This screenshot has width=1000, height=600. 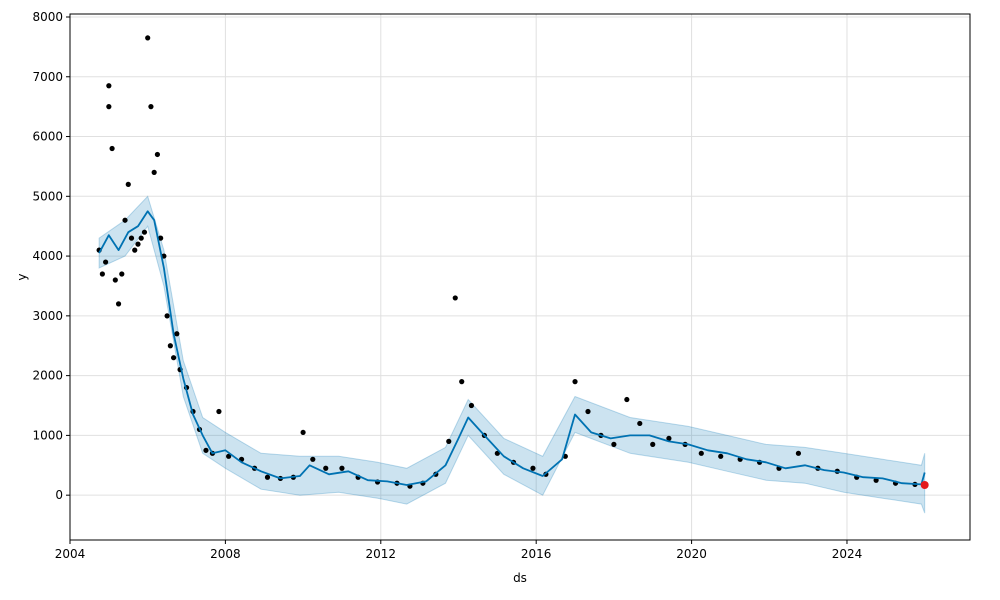 What do you see at coordinates (381, 554) in the screenshot?
I see `x-tick-label: 2012` at bounding box center [381, 554].